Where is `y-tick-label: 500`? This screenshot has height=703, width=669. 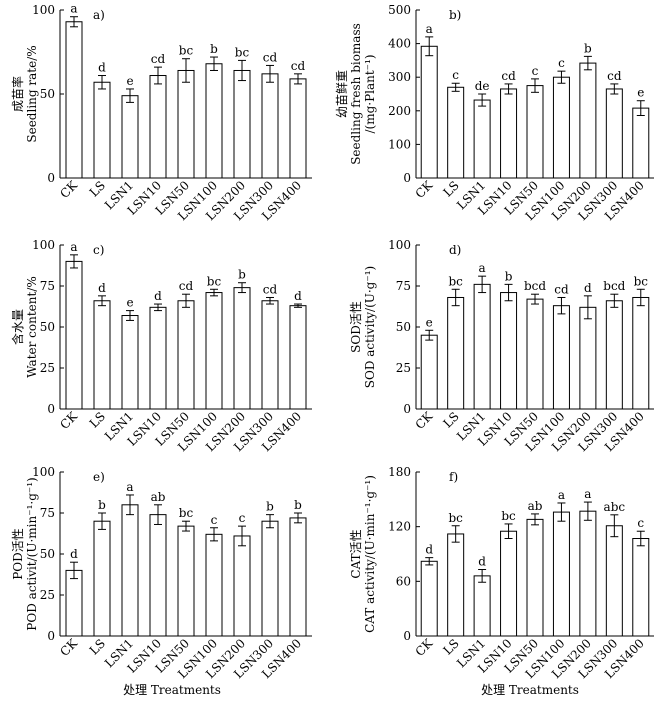
y-tick-label: 500 is located at coordinates (399, 10).